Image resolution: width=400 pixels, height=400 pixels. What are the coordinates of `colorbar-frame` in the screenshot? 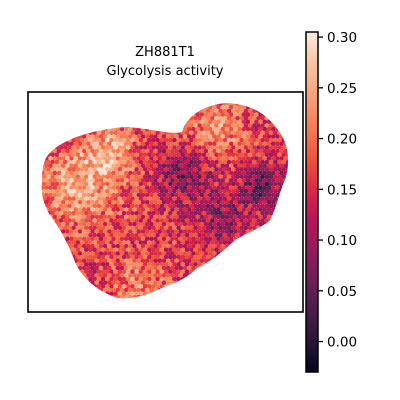 It's located at (312, 202).